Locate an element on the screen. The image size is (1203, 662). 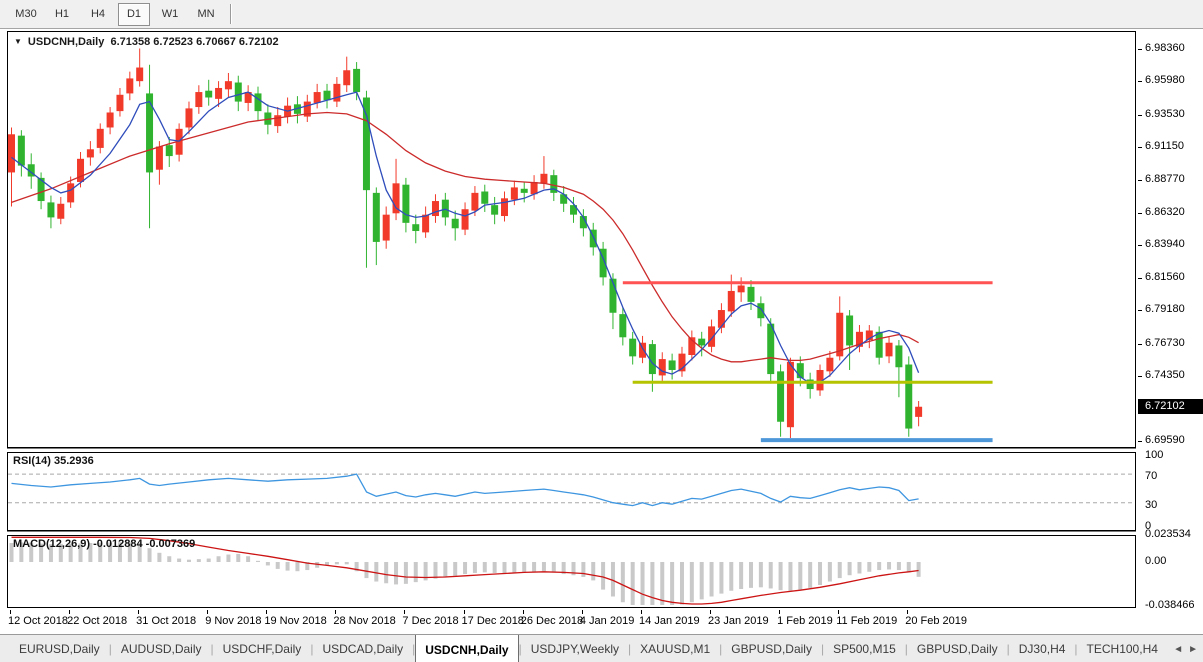
current-price-tag: 6.72102 is located at coordinates (1170, 406).